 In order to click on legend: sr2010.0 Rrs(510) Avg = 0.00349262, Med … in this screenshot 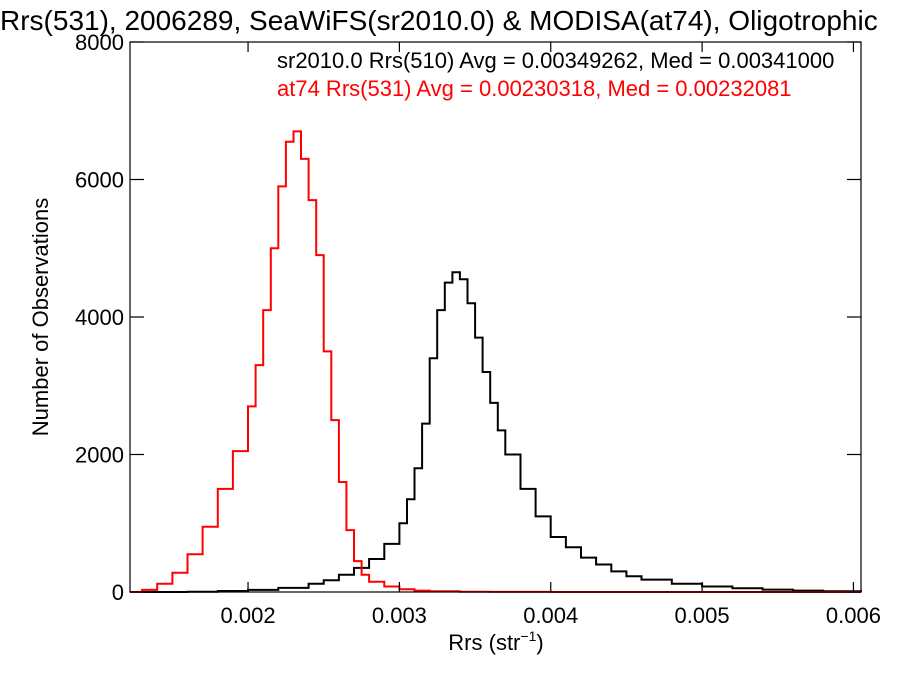, I will do `click(555, 74)`.